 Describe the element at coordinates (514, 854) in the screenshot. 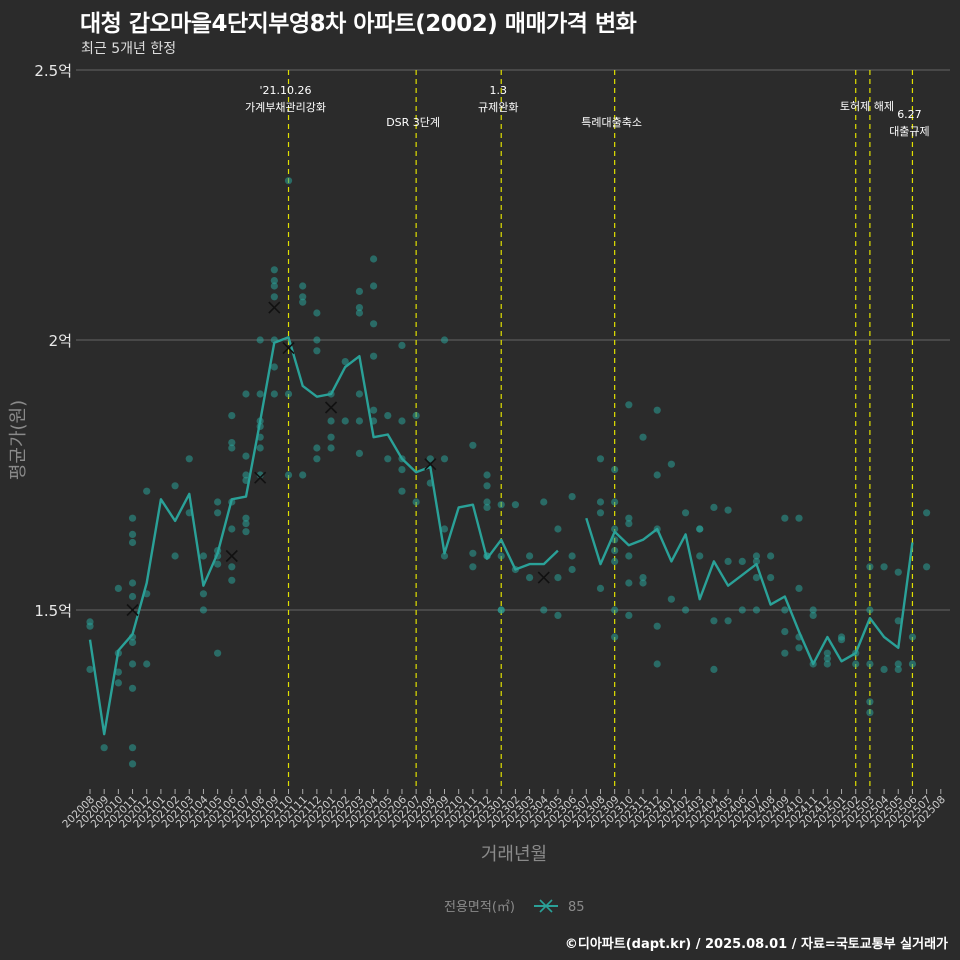

I see `x-axis-title: 거래년월` at that location.